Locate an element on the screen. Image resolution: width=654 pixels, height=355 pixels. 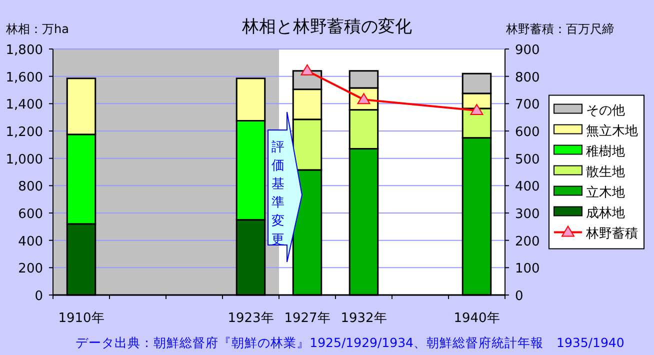
legend-label: 無立木地 is located at coordinates (612, 130).